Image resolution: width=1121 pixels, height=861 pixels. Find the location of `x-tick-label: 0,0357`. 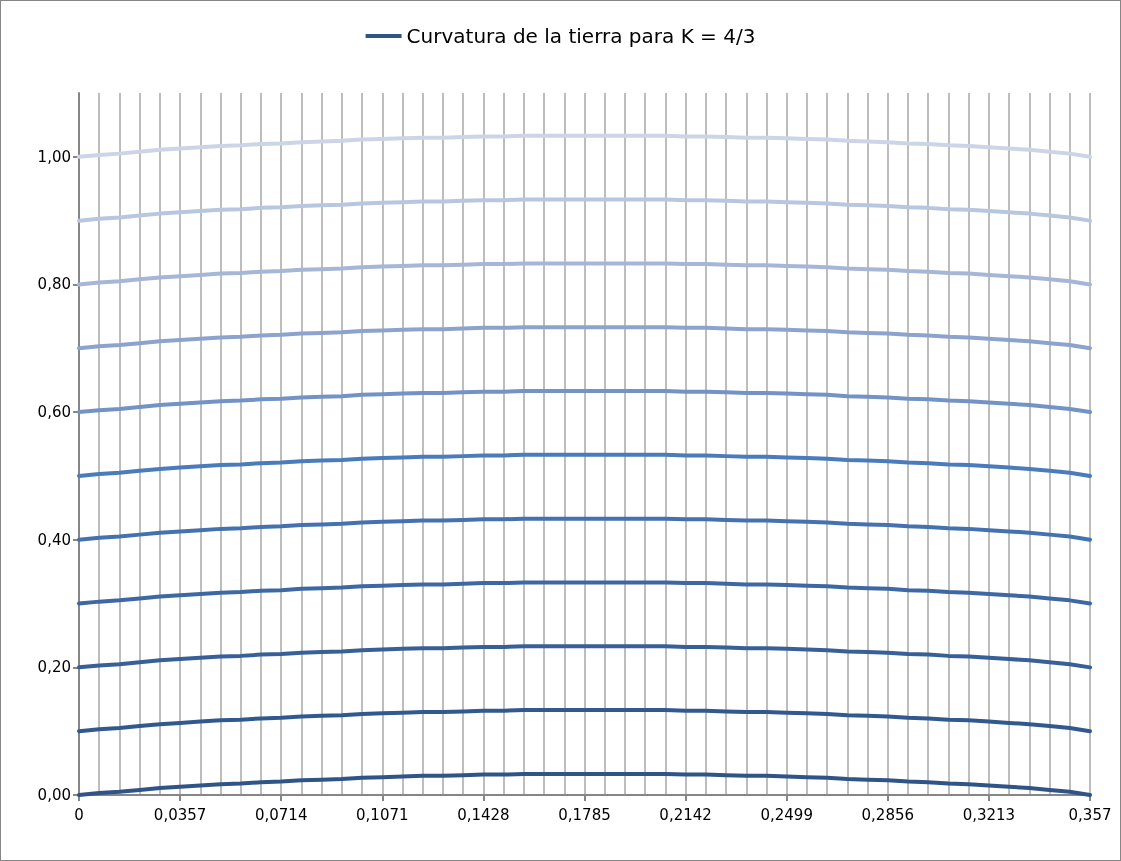

x-tick-label: 0,0357 is located at coordinates (180, 814).